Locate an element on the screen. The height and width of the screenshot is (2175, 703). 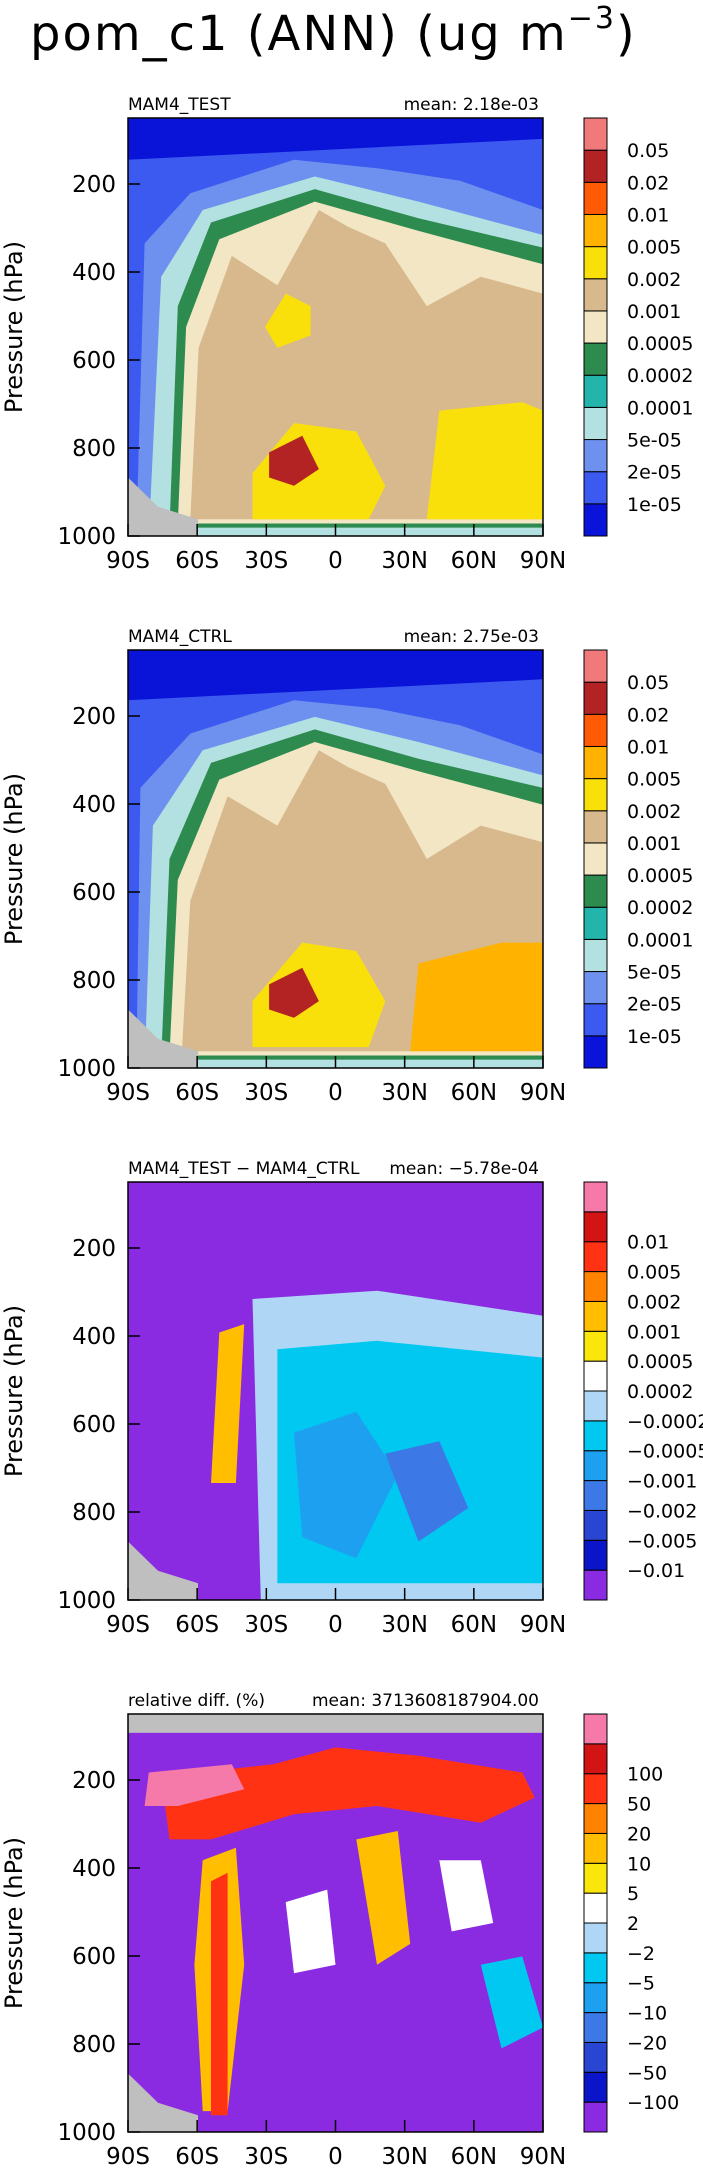
y-tick-label: 1000 is located at coordinates (86, 537).